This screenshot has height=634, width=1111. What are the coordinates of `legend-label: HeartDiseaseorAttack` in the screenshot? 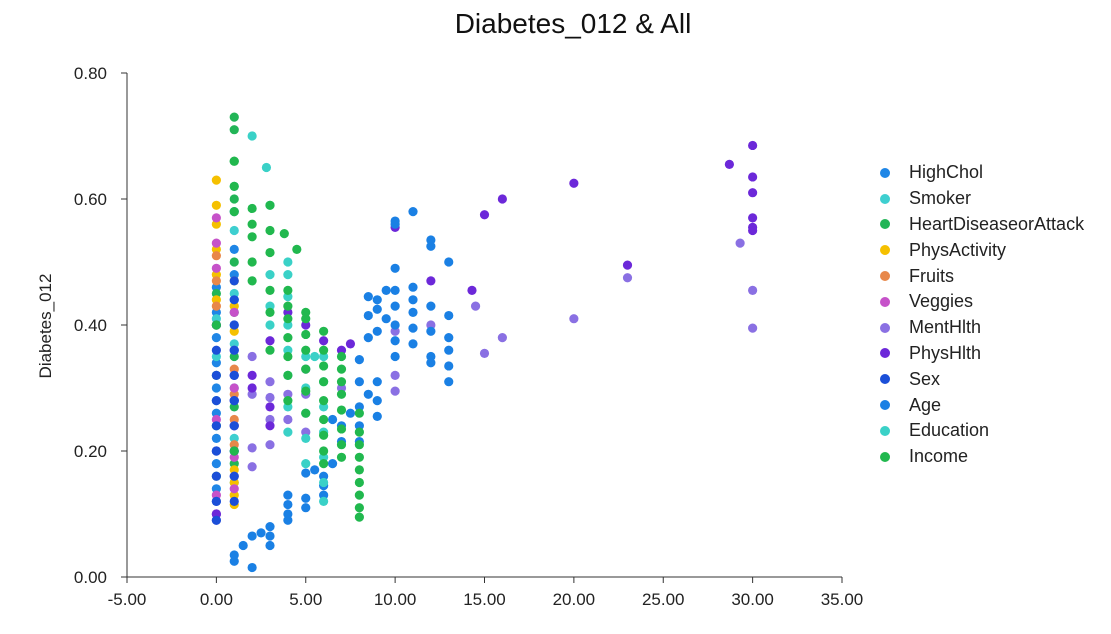 It's located at (997, 223).